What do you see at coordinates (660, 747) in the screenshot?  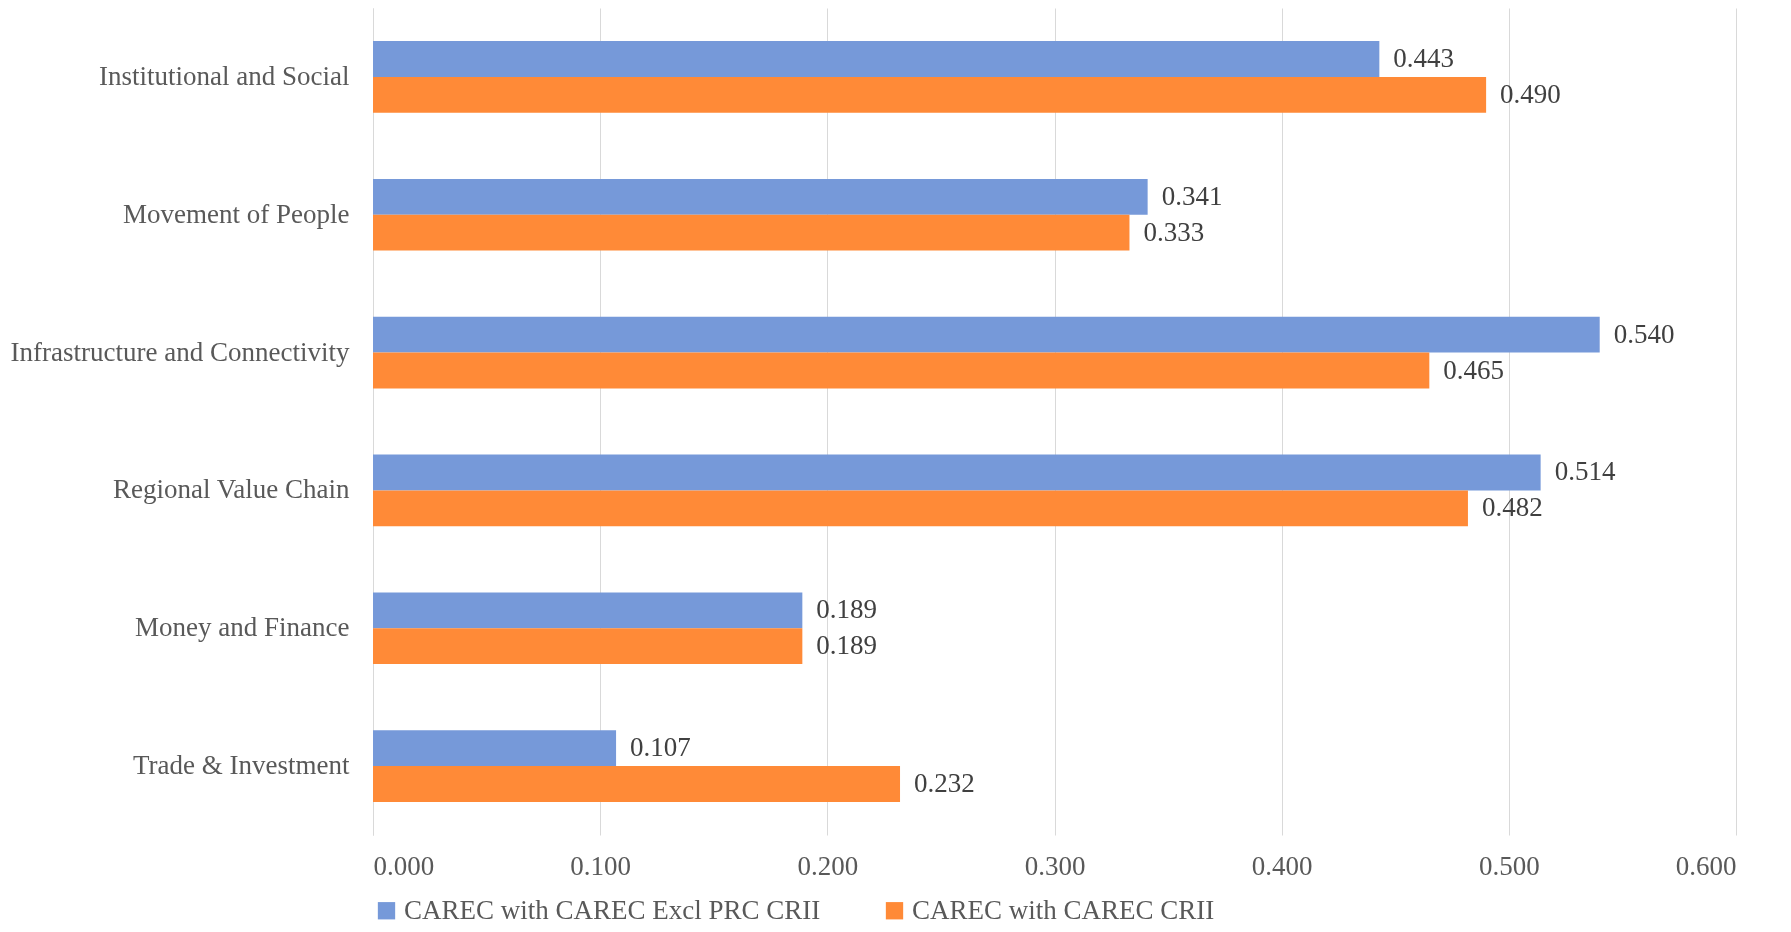 I see `data-label: 0.107` at bounding box center [660, 747].